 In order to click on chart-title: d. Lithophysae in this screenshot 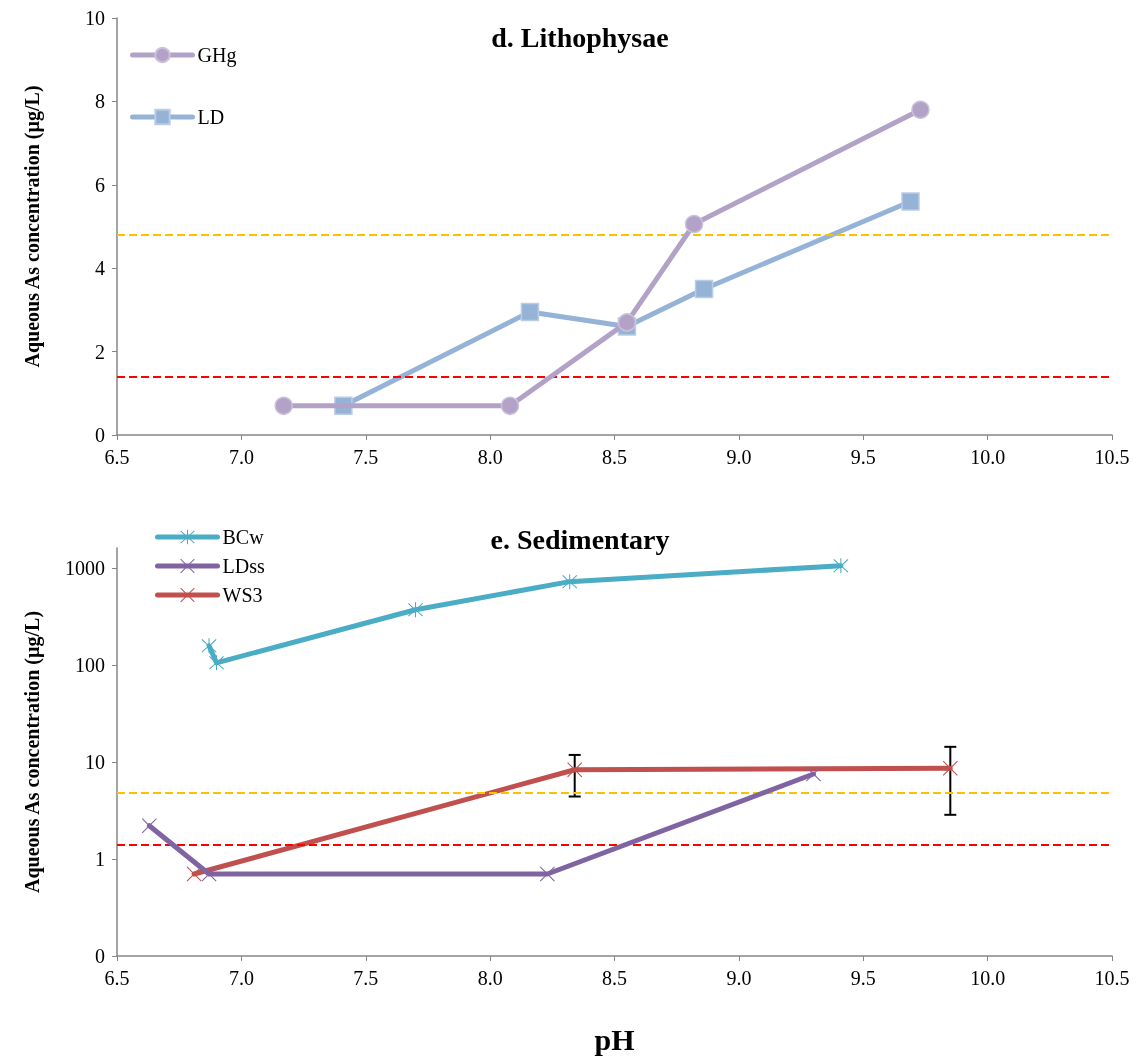, I will do `click(580, 37)`.